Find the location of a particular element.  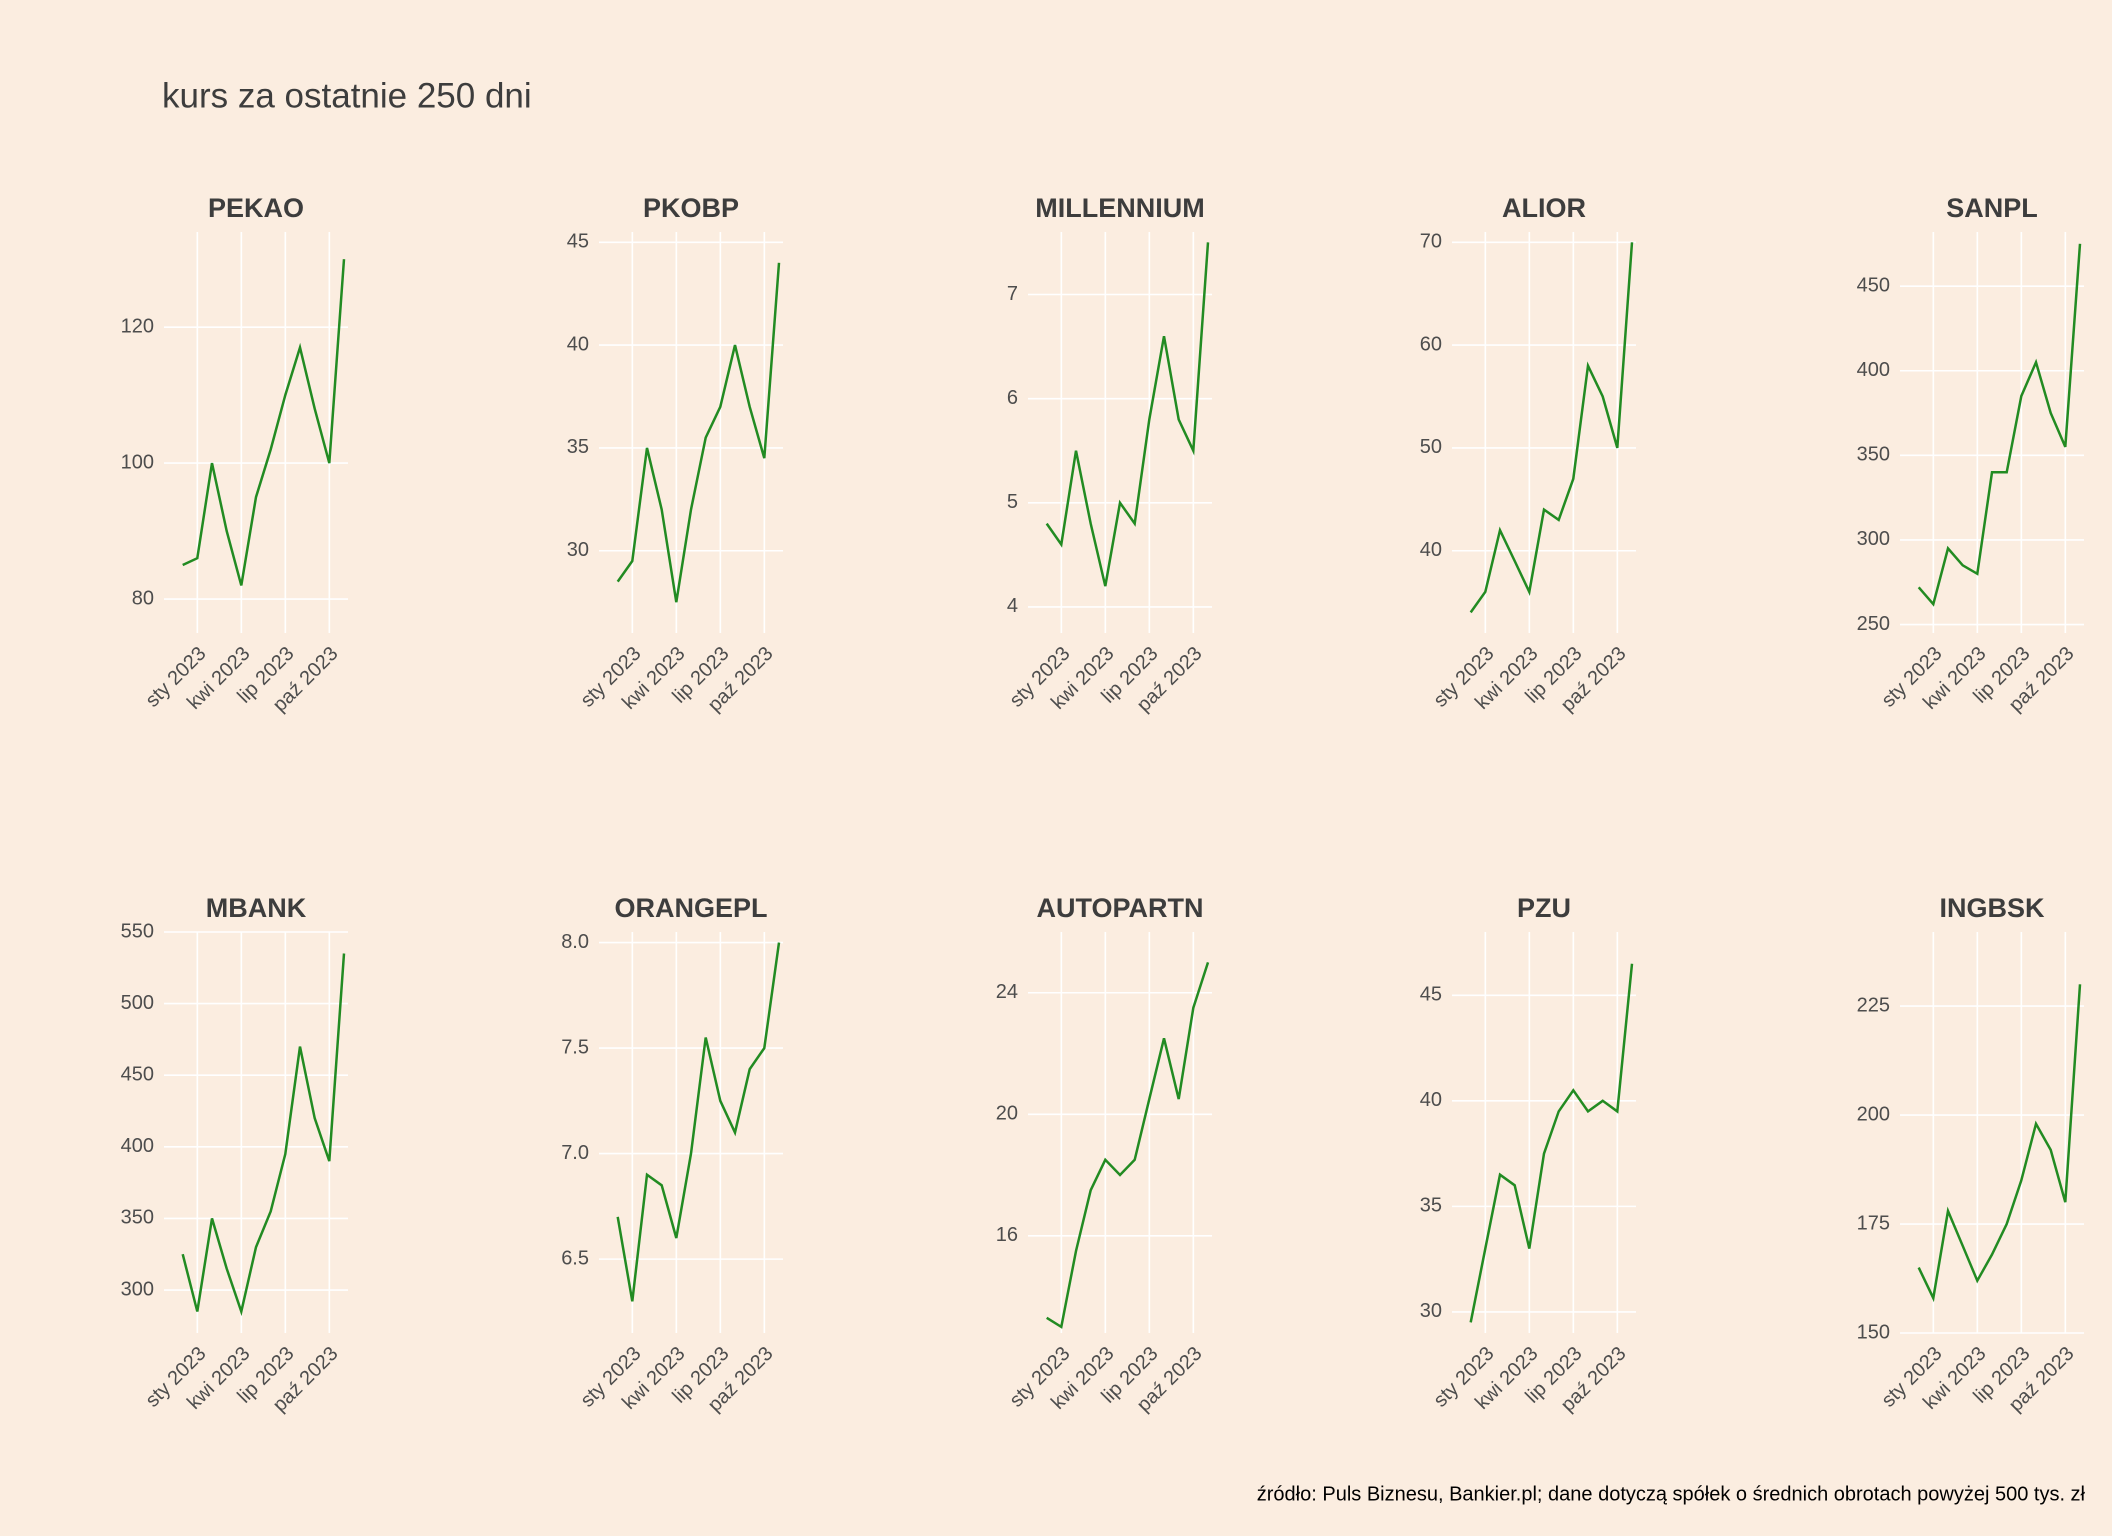

panel-title: INGBSK is located at coordinates (1992, 908).